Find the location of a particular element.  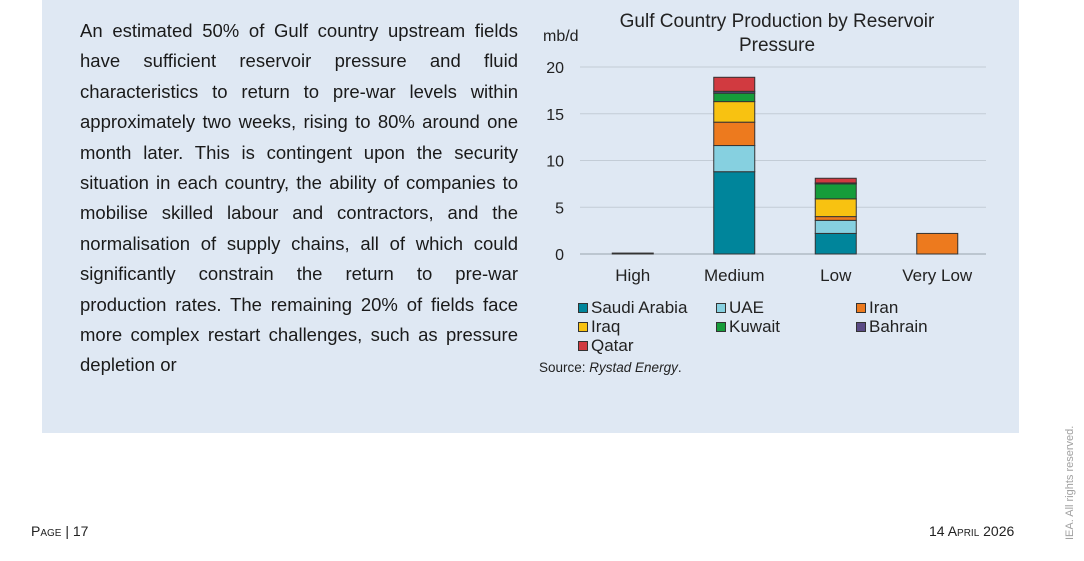

legend-item-kuwait: Kuwait is located at coordinates (748, 327).